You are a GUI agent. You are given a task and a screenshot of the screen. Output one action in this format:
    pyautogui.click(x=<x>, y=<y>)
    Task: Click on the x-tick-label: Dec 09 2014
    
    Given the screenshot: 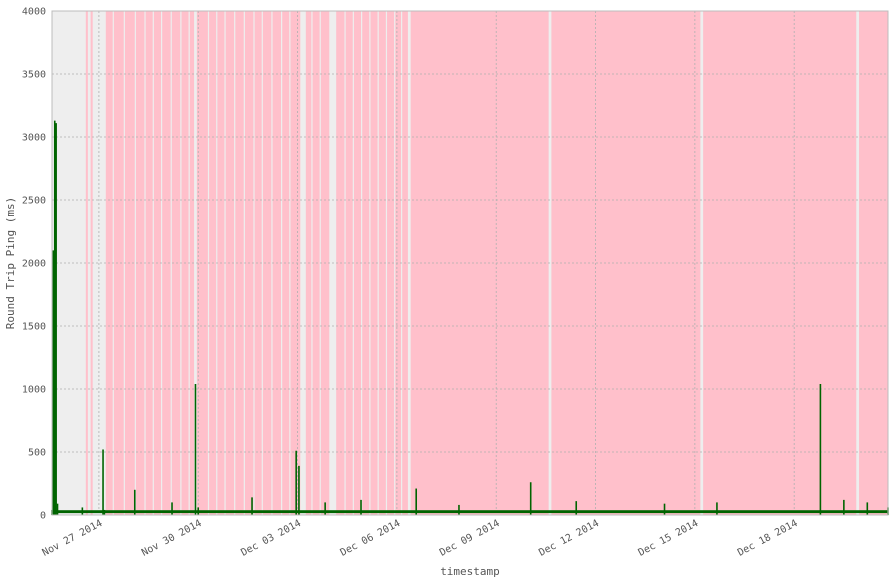 What is the action you would take?
    pyautogui.click(x=470, y=538)
    